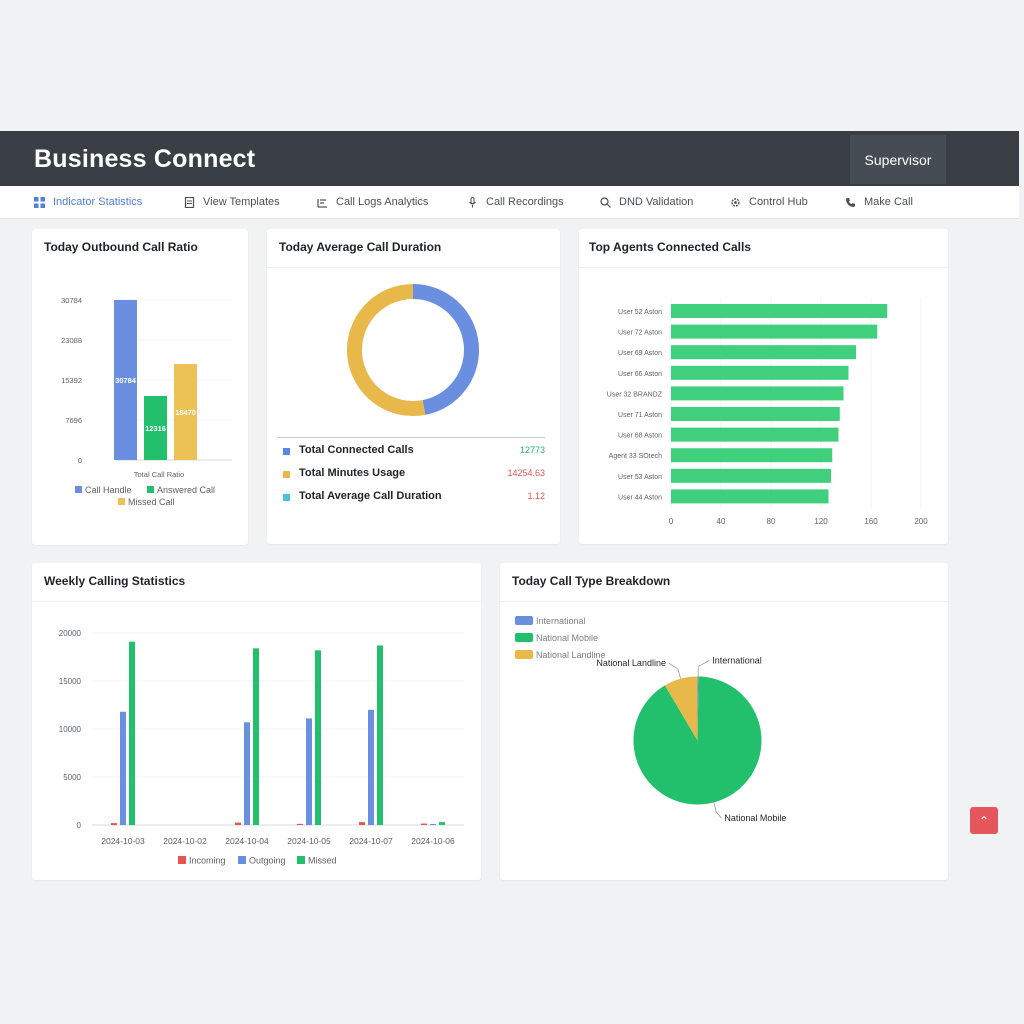 The width and height of the screenshot is (1024, 1024). I want to click on stats-divider, so click(411, 437).